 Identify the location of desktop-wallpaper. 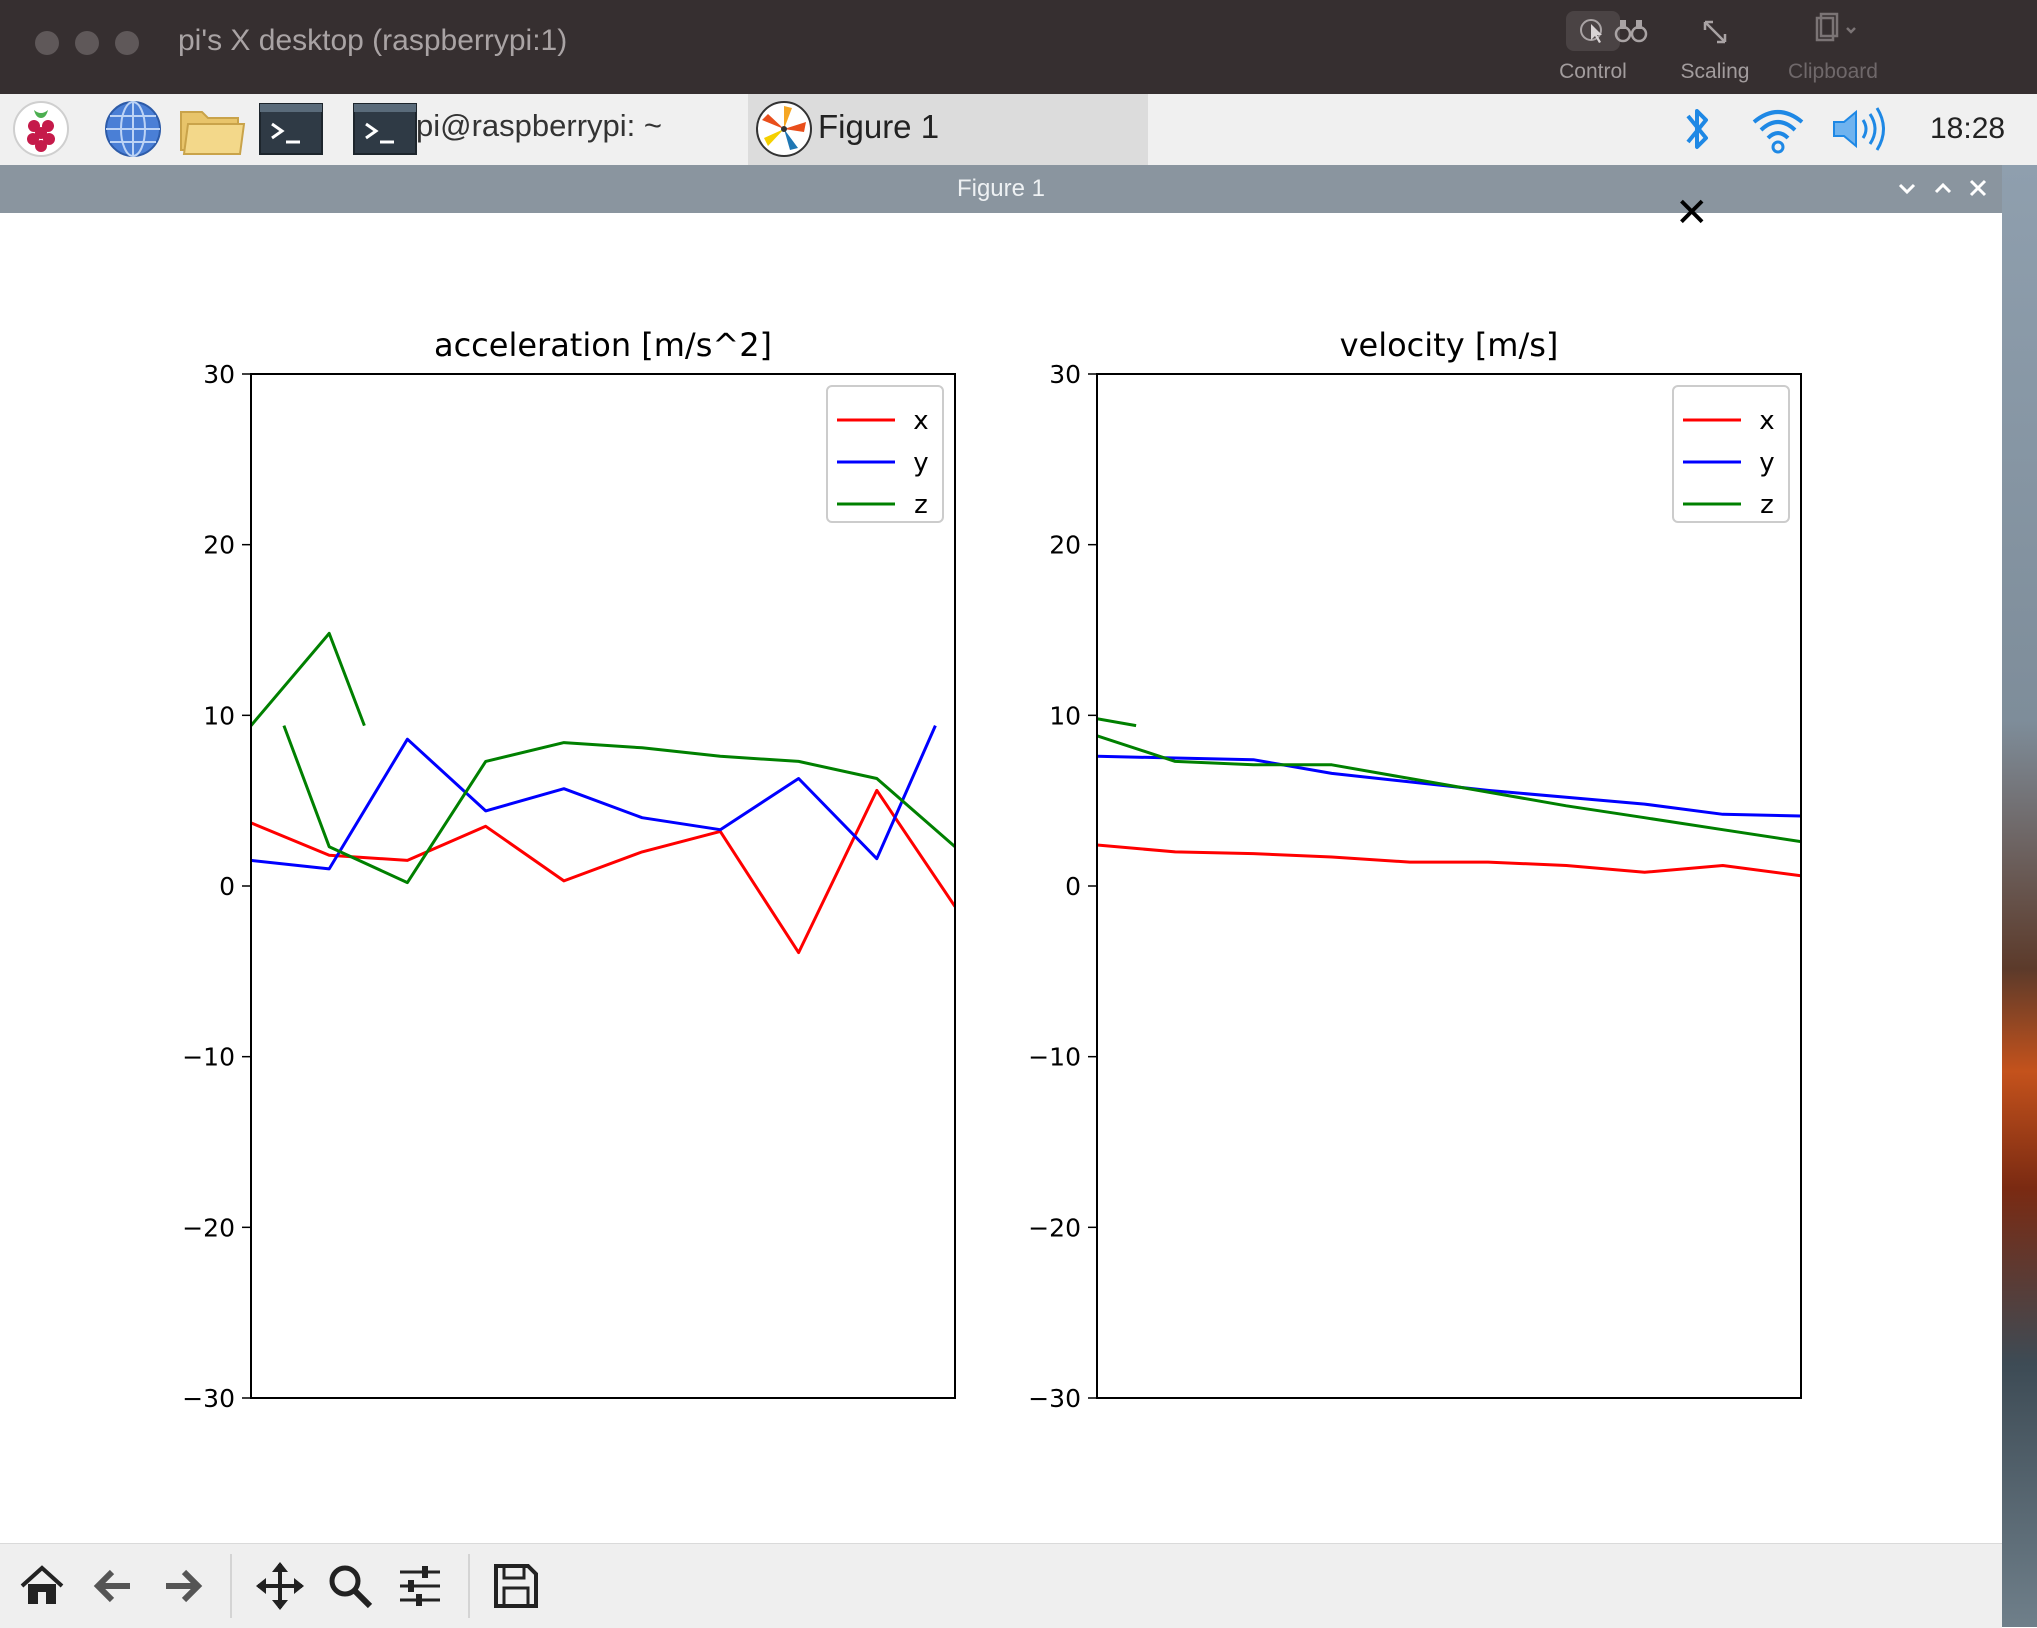
(2018, 896).